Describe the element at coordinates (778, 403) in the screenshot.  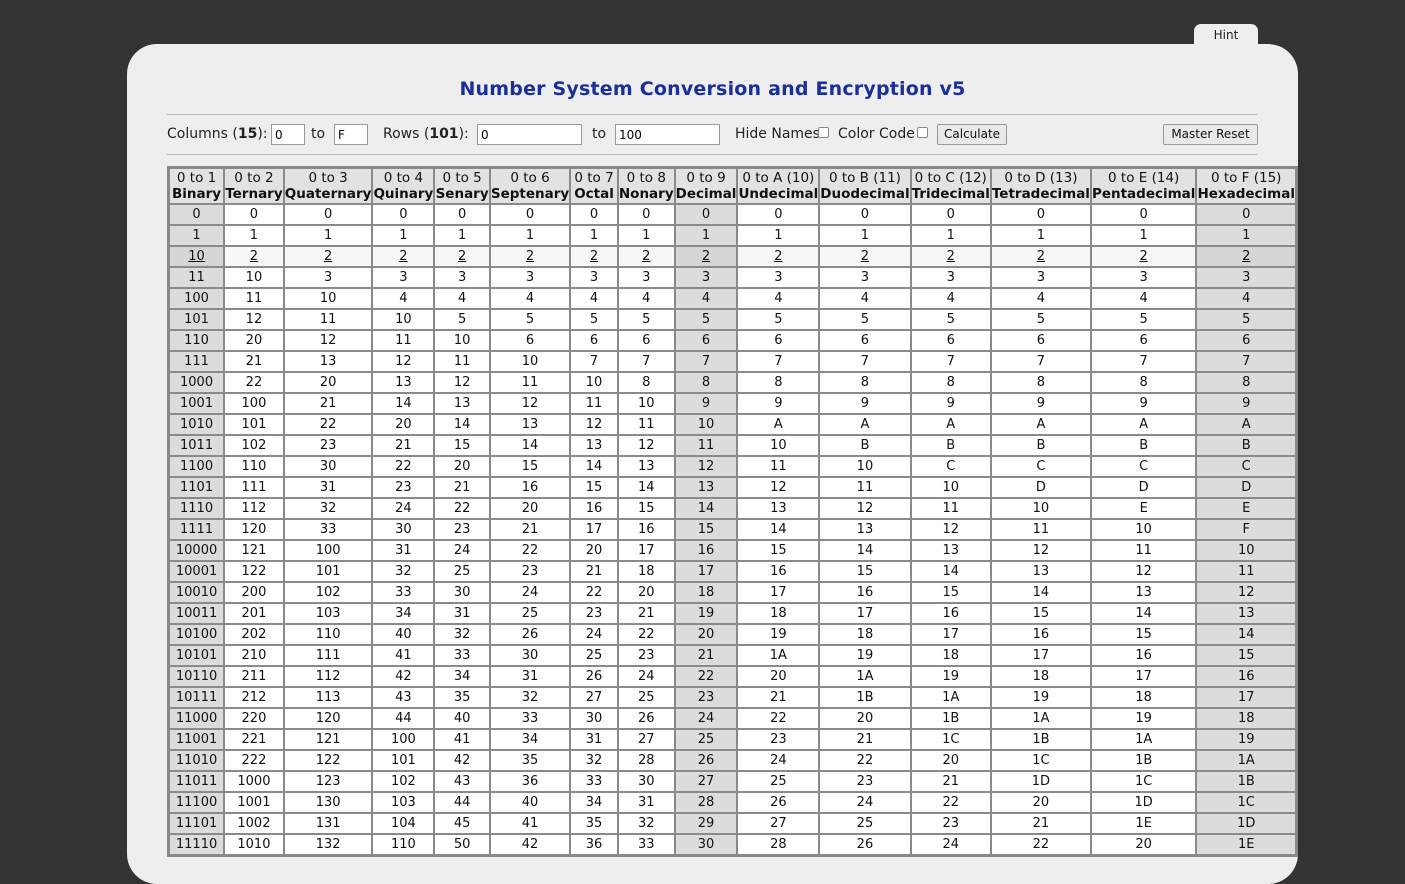
I see `table-cell: 9` at that location.